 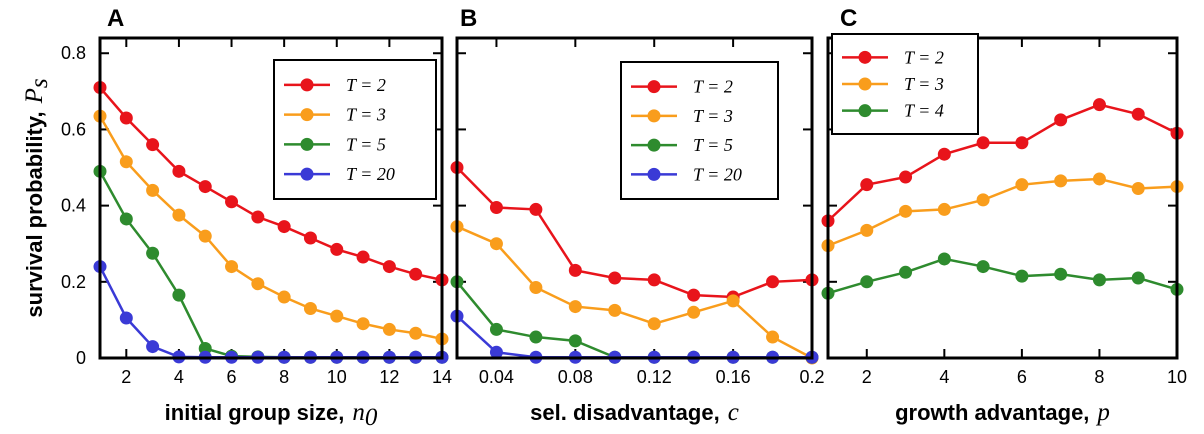 I want to click on y-axis-label: survival probability,Ps, so click(x=37, y=197).